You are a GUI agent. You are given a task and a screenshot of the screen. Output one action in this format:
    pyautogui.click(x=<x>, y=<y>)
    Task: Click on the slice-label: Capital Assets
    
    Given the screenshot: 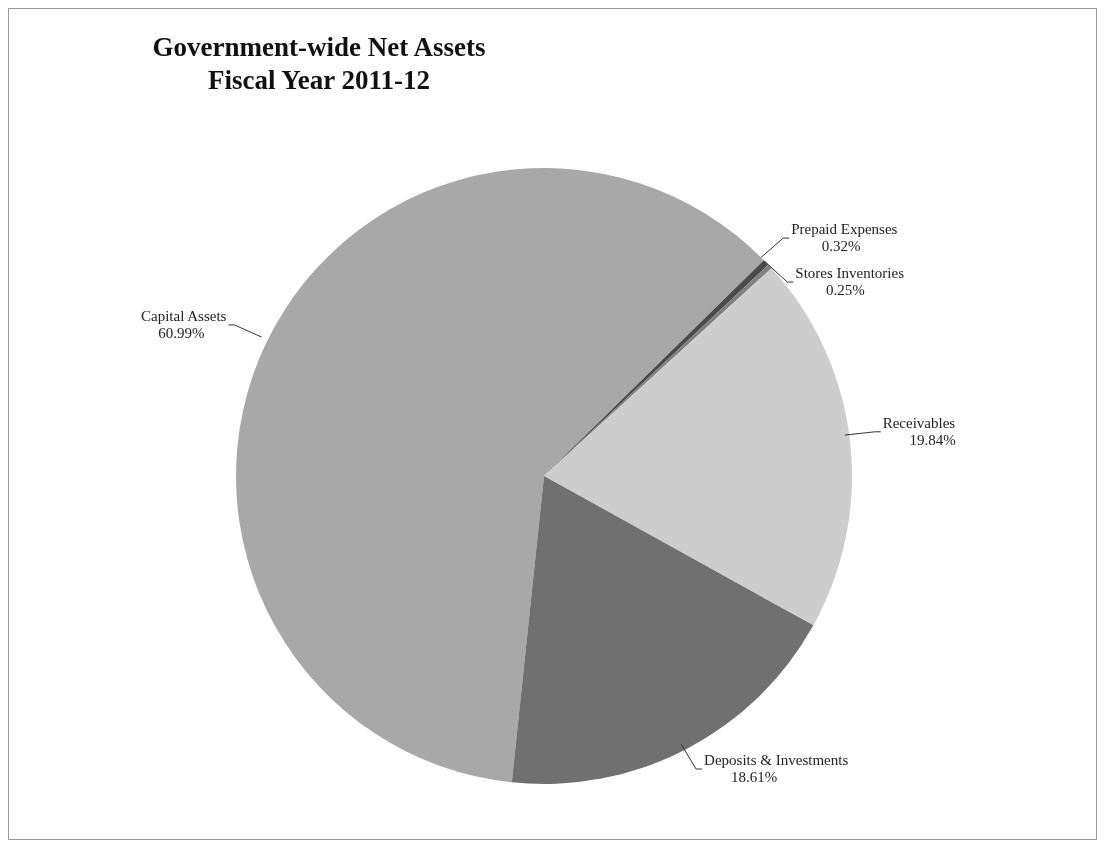 What is the action you would take?
    pyautogui.click(x=184, y=315)
    